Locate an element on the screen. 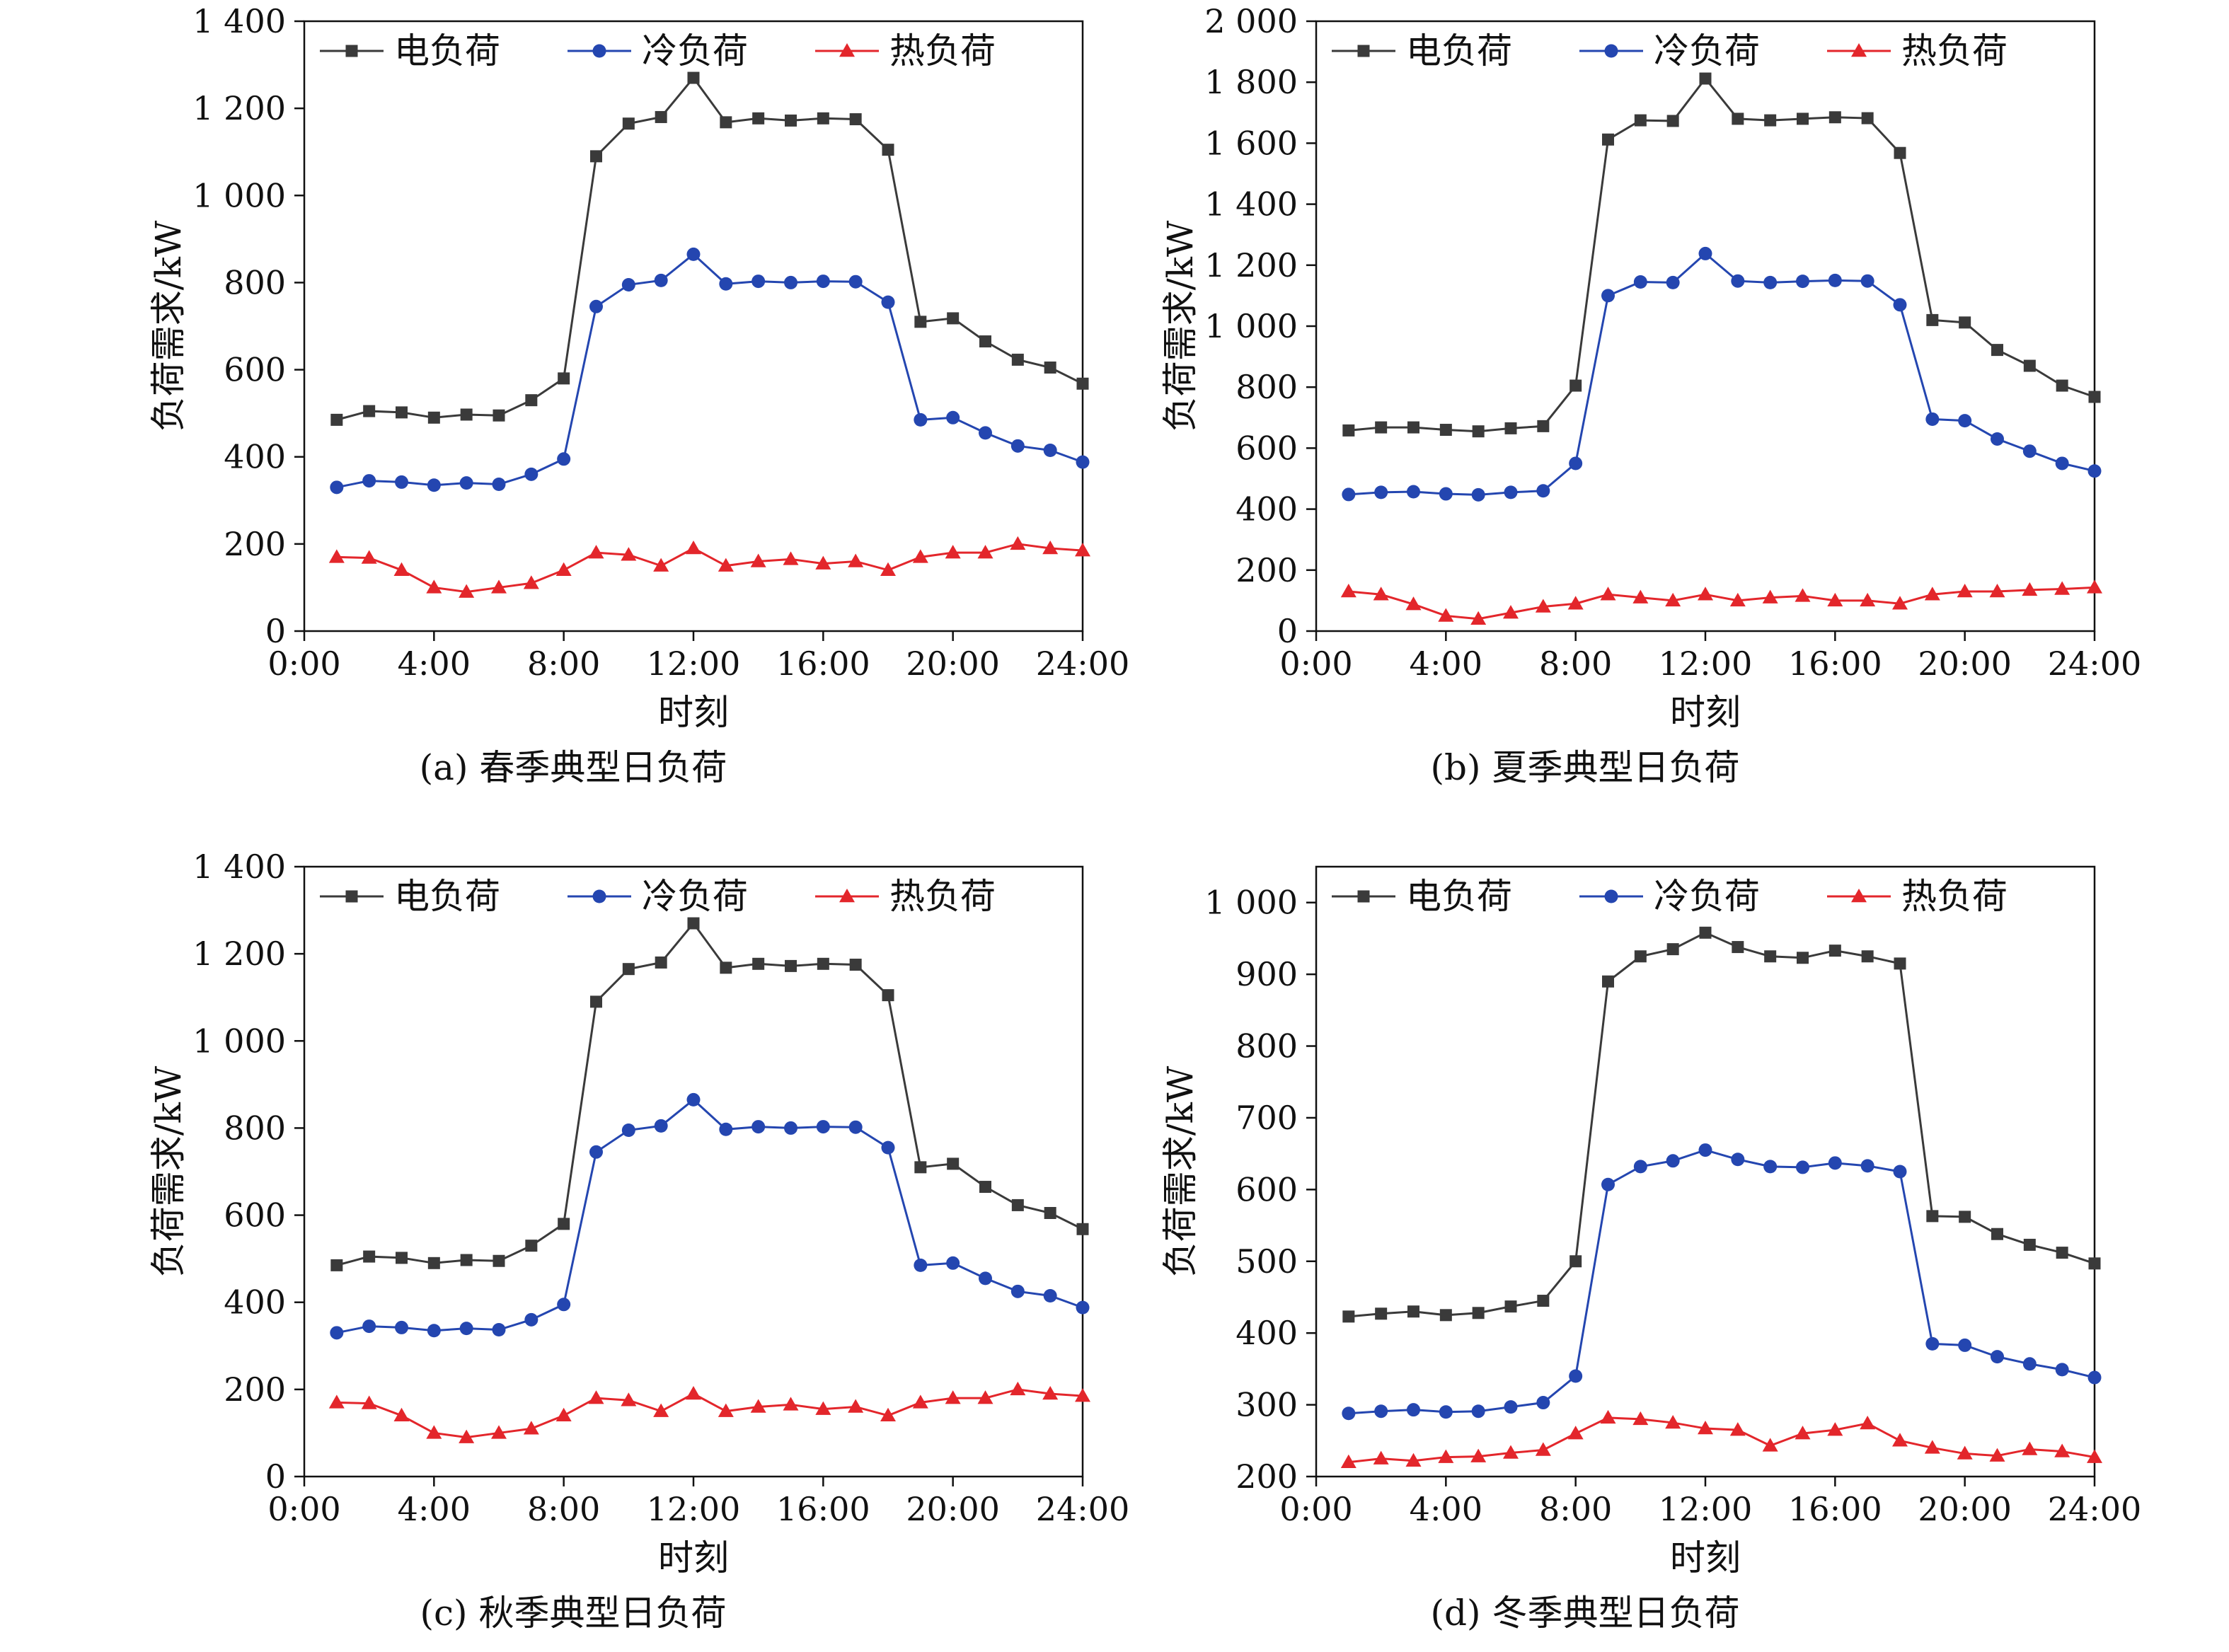 Image resolution: width=2229 pixels, height=1652 pixels. legend: 电负荷 冷负荷 热负荷 is located at coordinates (1670, 896).